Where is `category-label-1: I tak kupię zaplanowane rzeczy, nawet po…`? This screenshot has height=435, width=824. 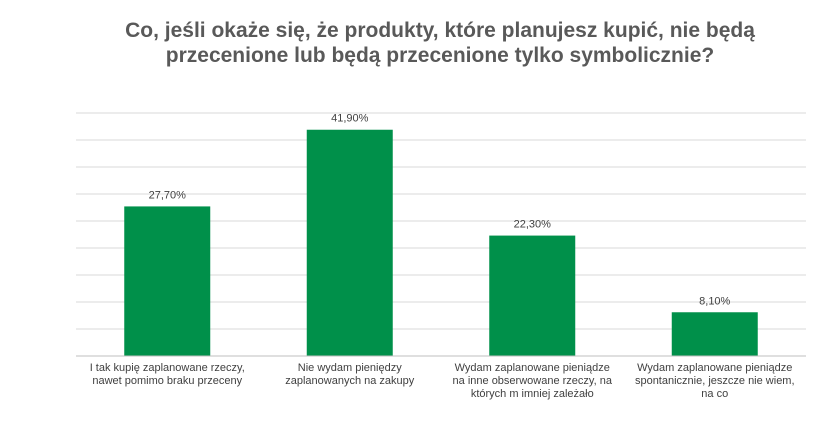
category-label-1: I tak kupię zaplanowane rzeczy, nawet po… is located at coordinates (167, 374).